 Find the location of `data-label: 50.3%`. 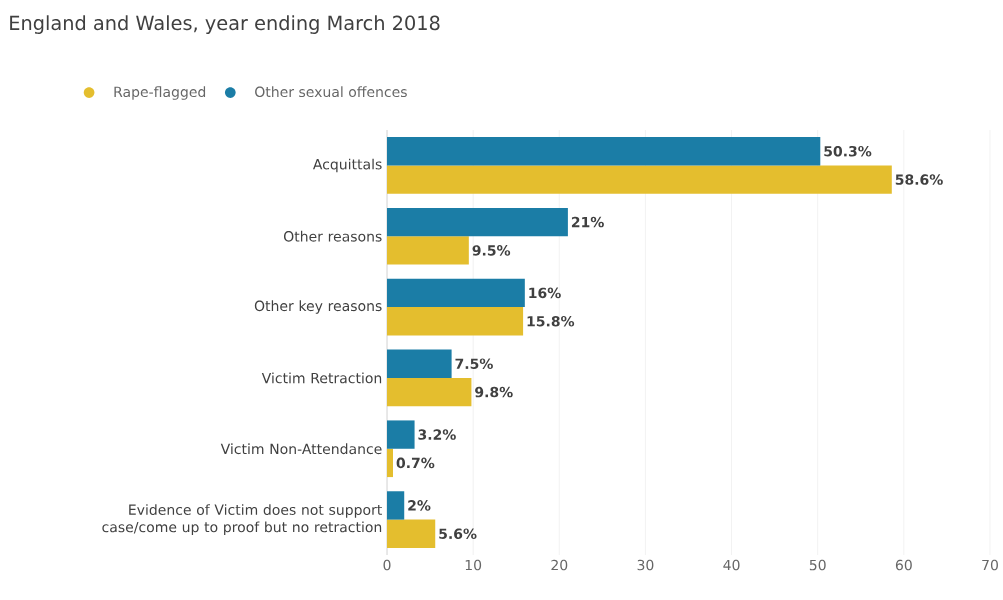

data-label: 50.3% is located at coordinates (848, 151).